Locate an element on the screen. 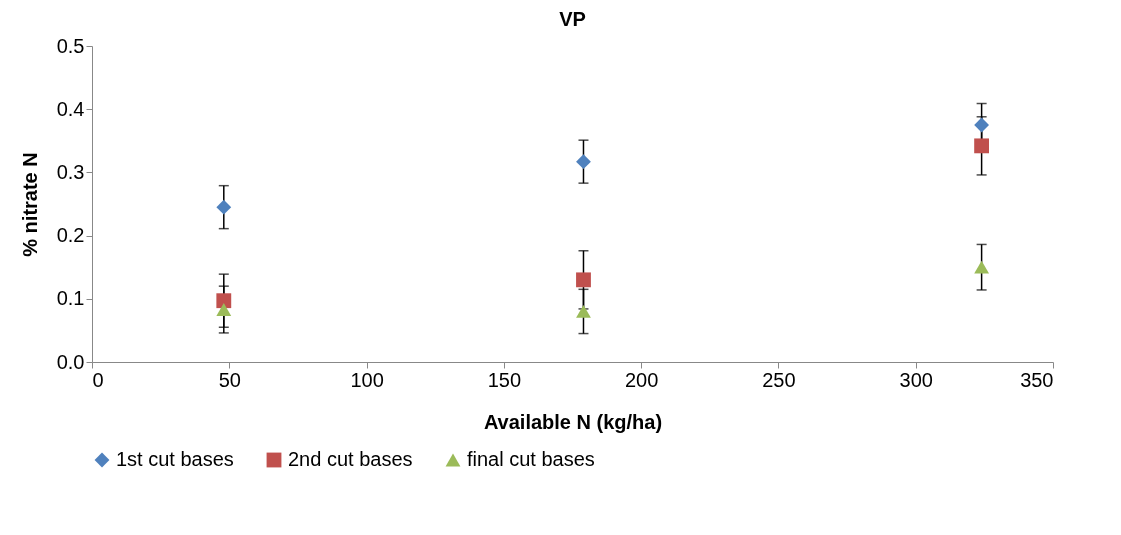 The height and width of the screenshot is (535, 1121). y-tick-label: 0.4 is located at coordinates (70, 108).